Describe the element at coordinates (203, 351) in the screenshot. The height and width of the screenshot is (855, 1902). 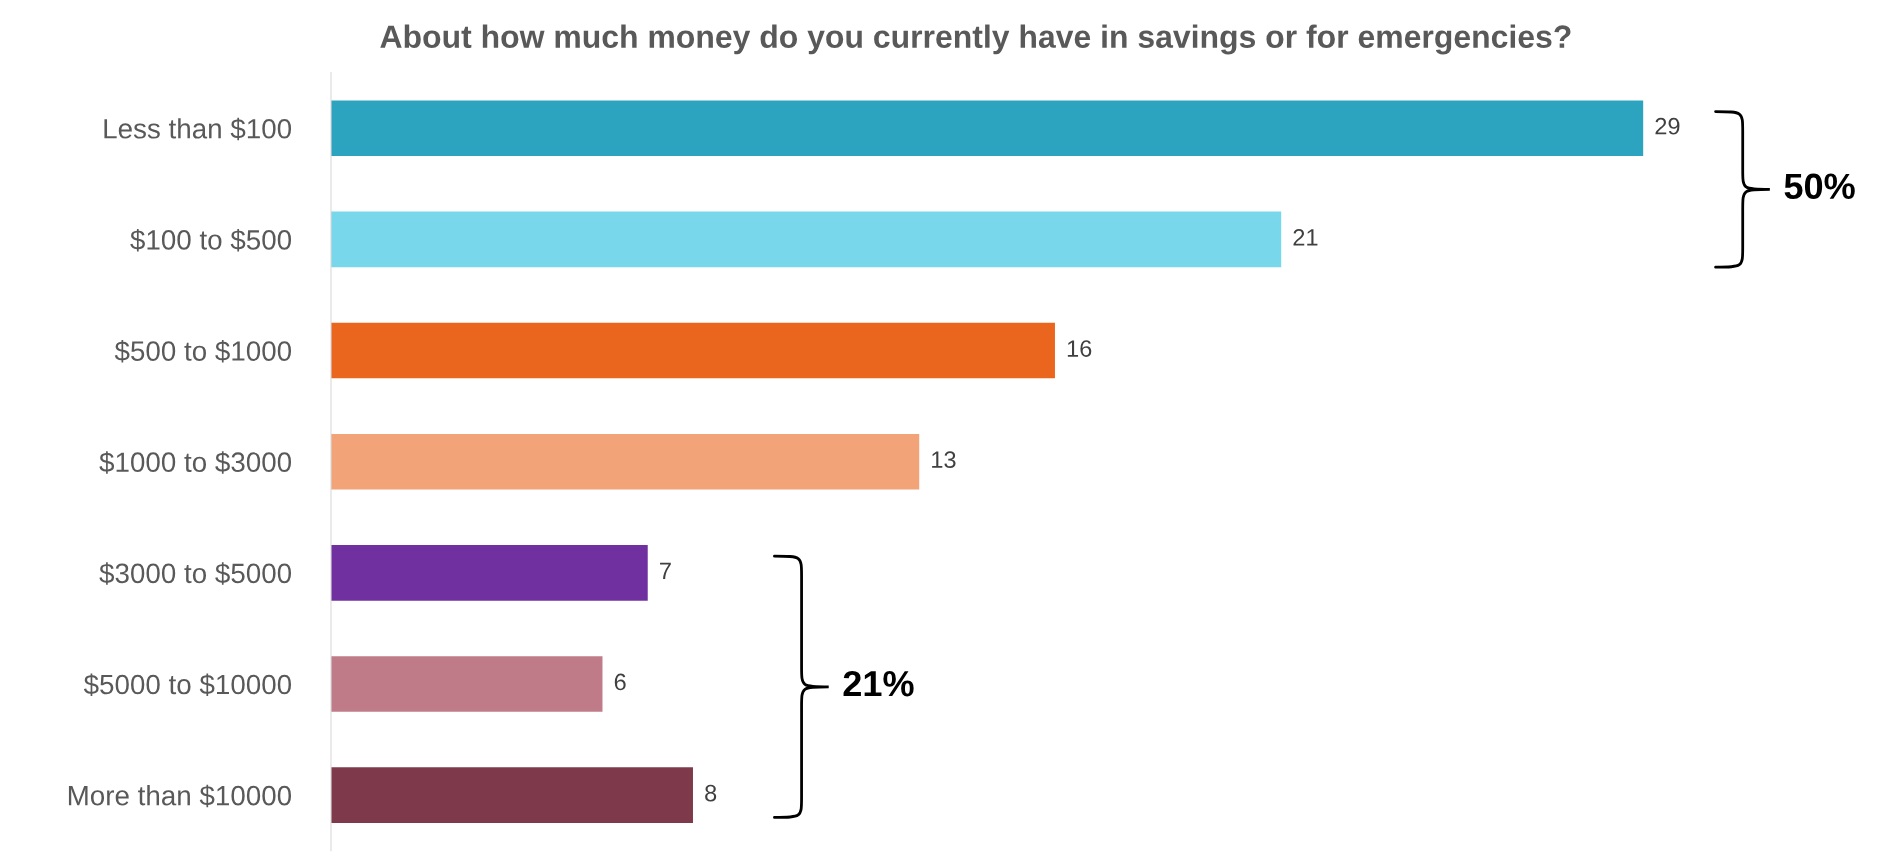
I see `y-tick-label: $500 to $1000` at that location.